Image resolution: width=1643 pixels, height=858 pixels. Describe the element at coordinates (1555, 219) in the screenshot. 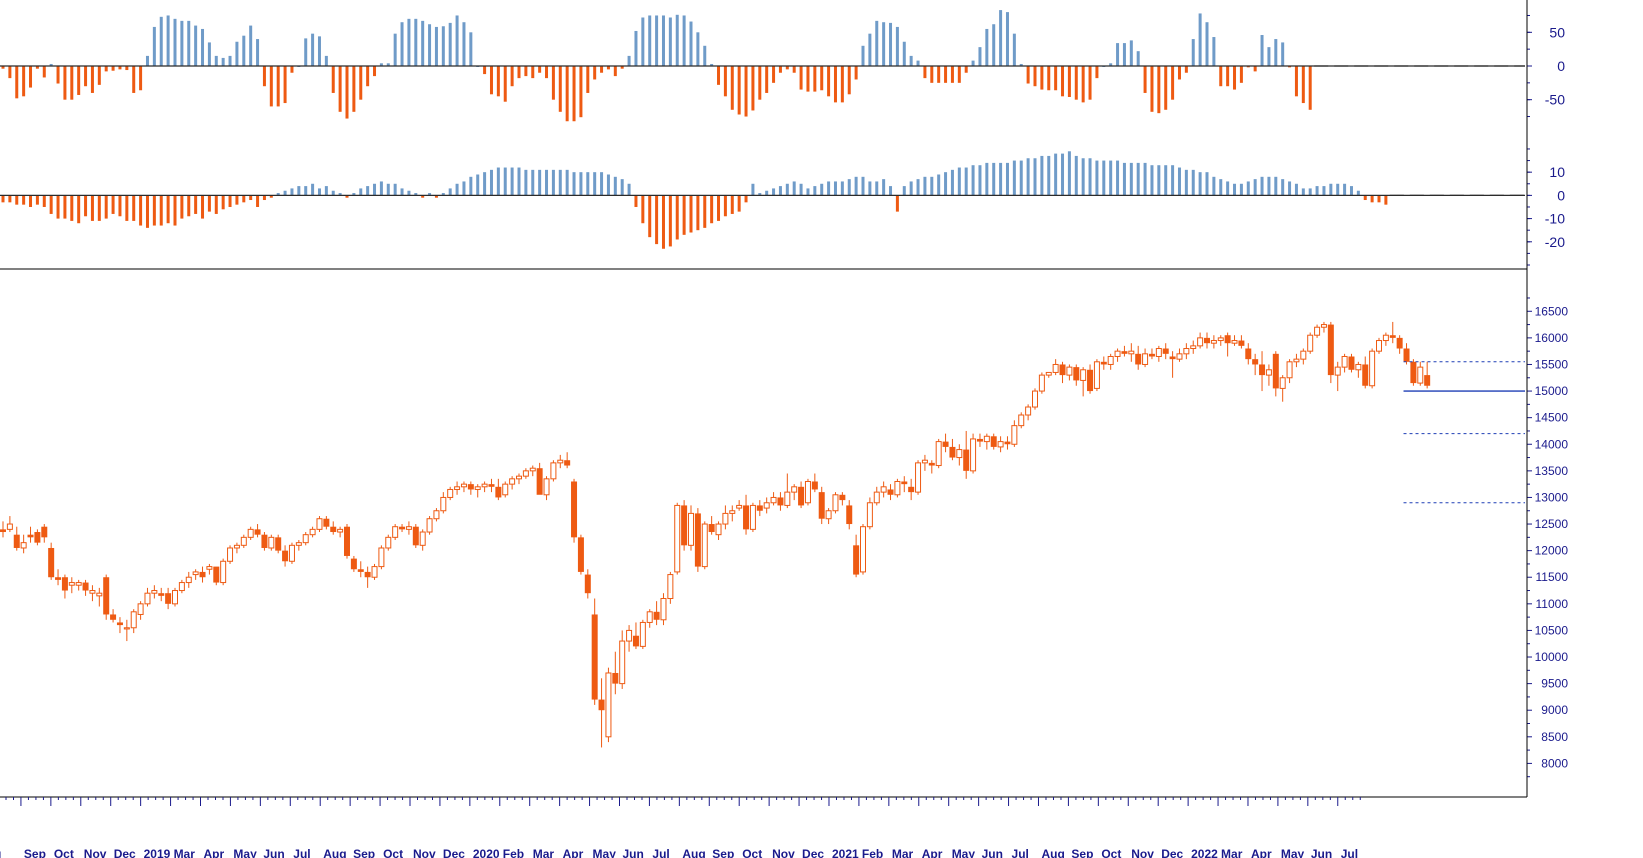

I see `y-tick-label: -10` at that location.